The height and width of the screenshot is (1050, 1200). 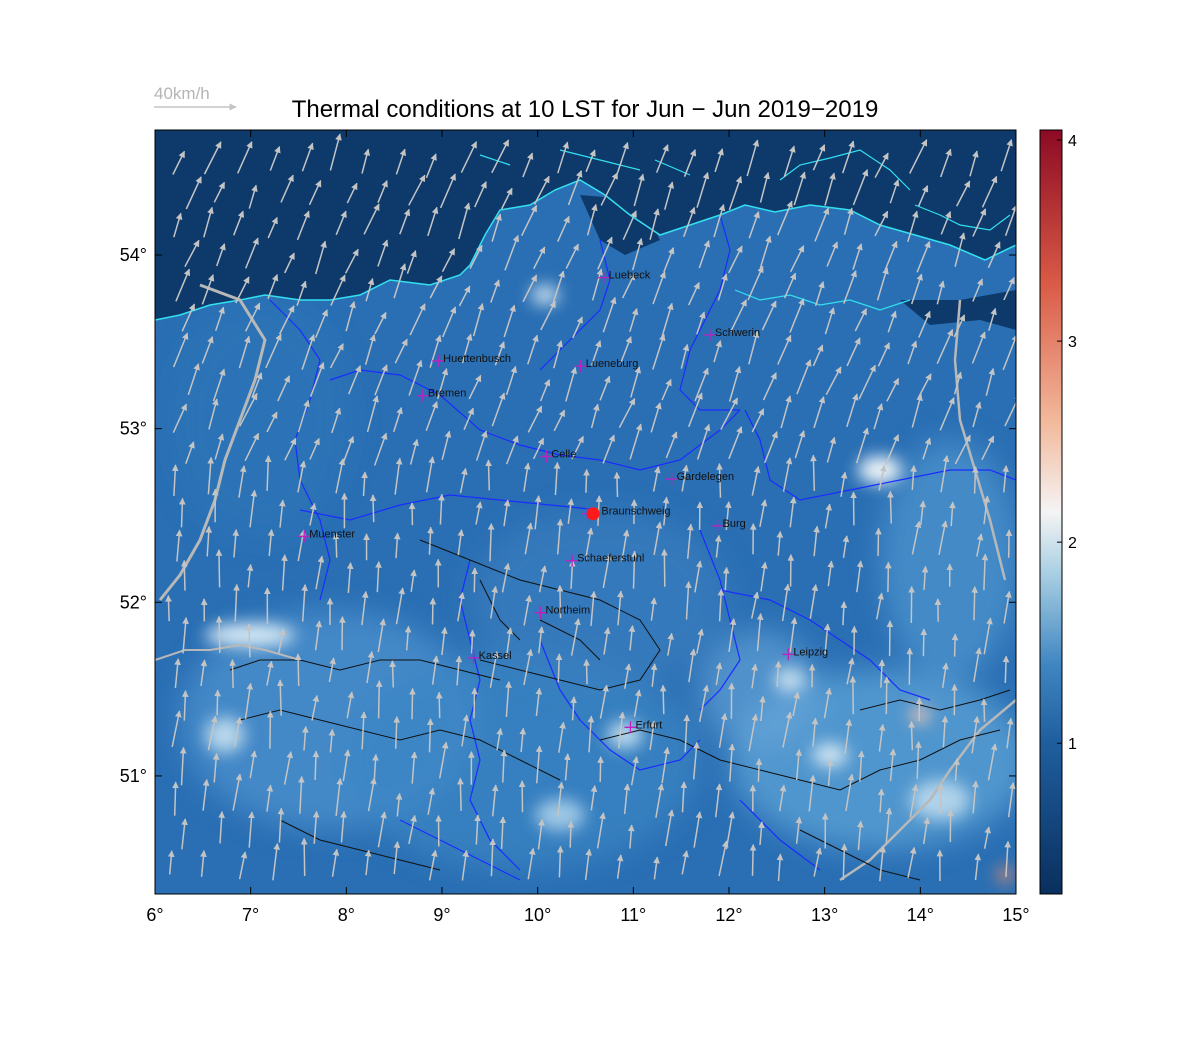 What do you see at coordinates (1067, 443) in the screenshot?
I see `colorbar-ticks: 1 2 3 4` at bounding box center [1067, 443].